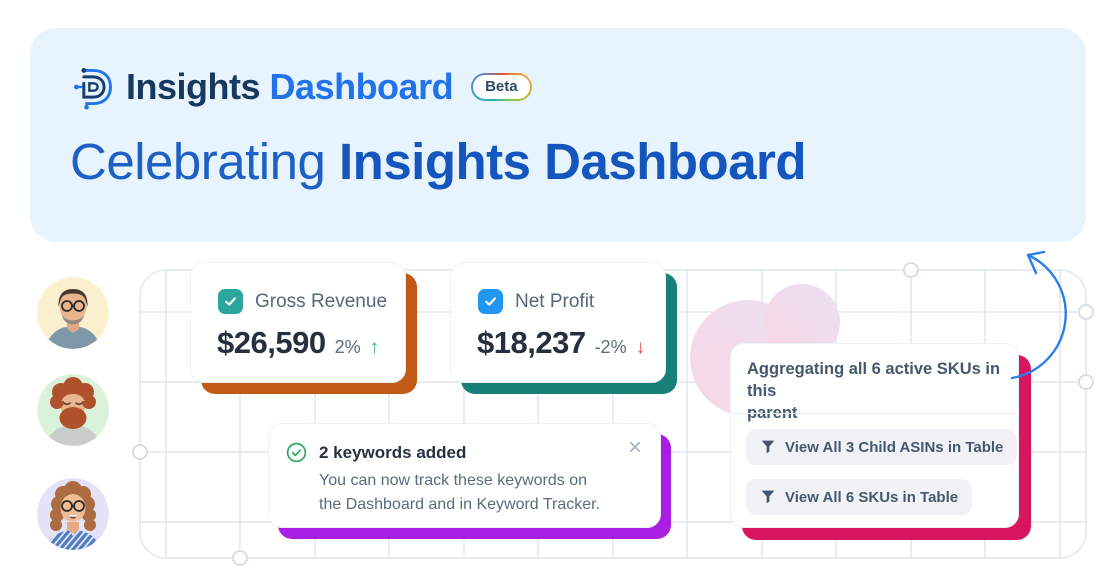 The height and width of the screenshot is (586, 1116). Describe the element at coordinates (73, 410) in the screenshot. I see `avatar-man-red-beard` at that location.